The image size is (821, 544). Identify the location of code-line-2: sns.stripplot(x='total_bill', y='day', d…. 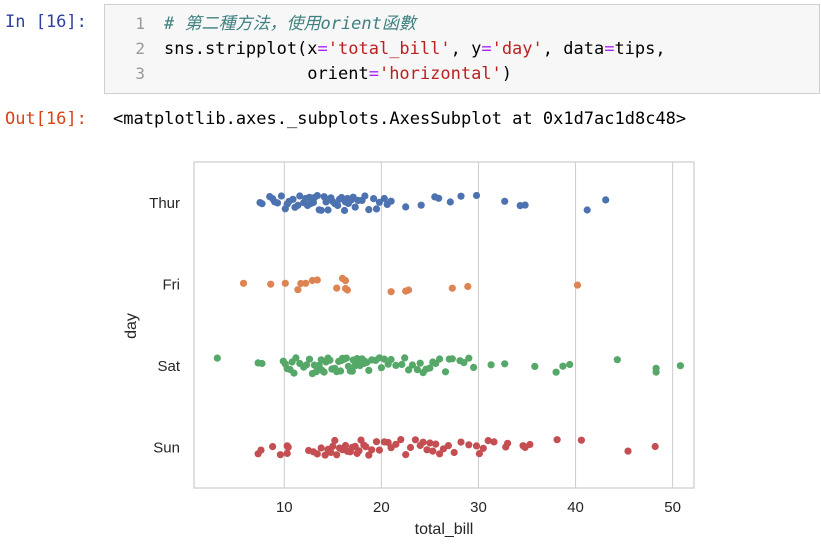
(415, 49).